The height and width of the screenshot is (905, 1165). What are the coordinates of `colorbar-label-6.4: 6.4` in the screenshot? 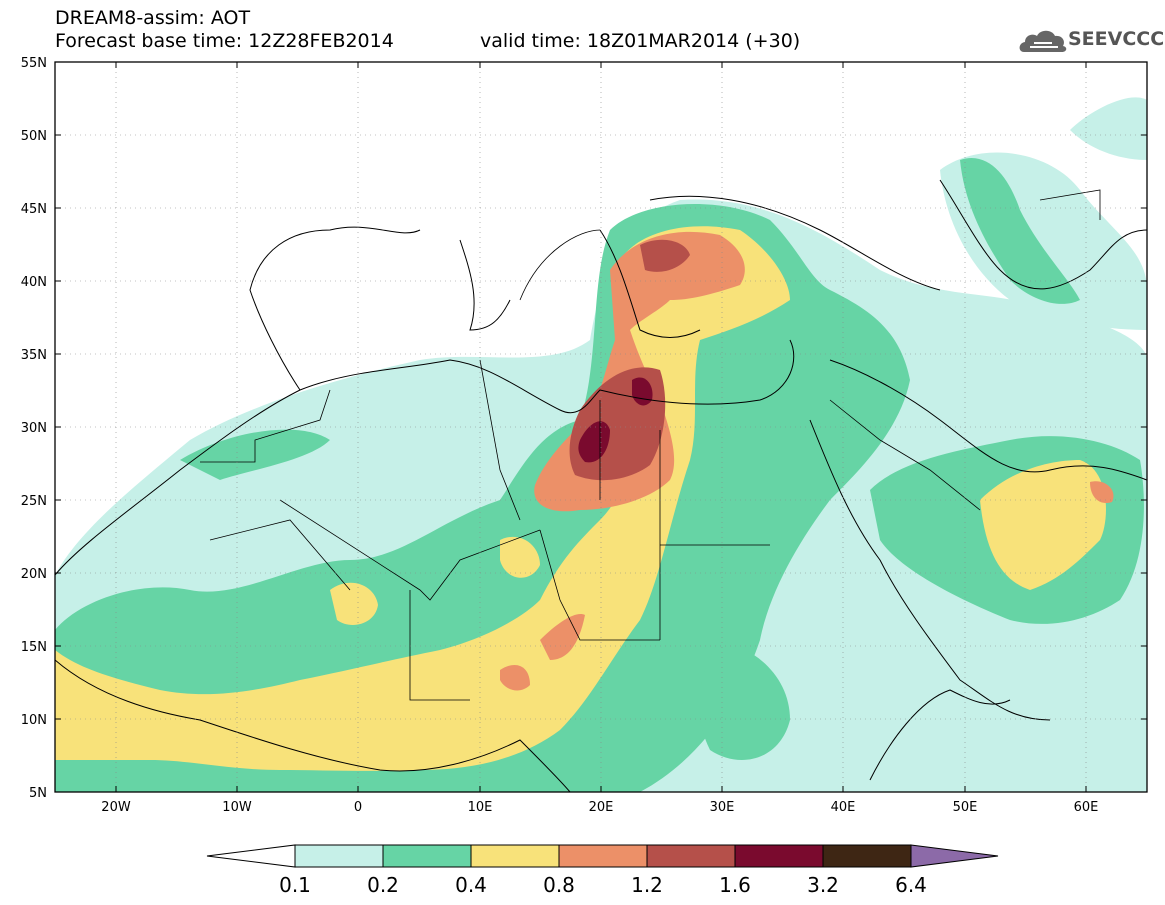 It's located at (911, 885).